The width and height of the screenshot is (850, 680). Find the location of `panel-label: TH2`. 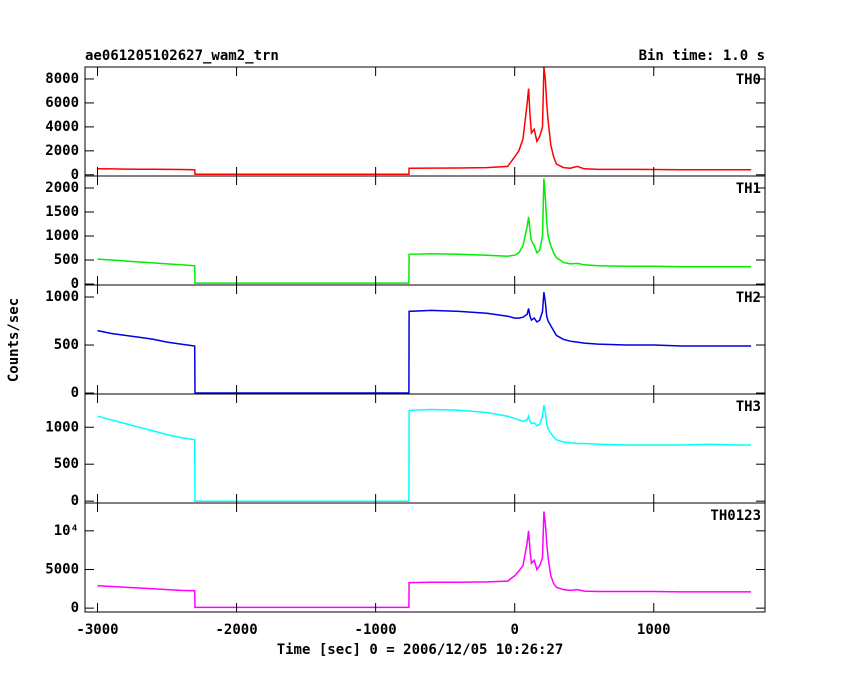

panel-label: TH2 is located at coordinates (748, 298).